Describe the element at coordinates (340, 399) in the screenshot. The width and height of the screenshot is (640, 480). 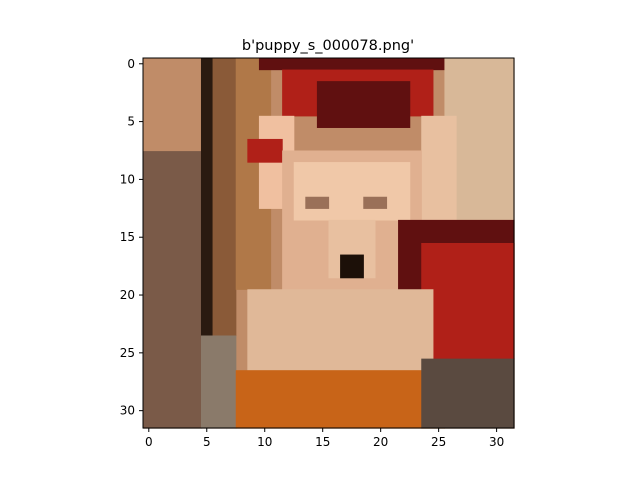
I see `region-floor` at that location.